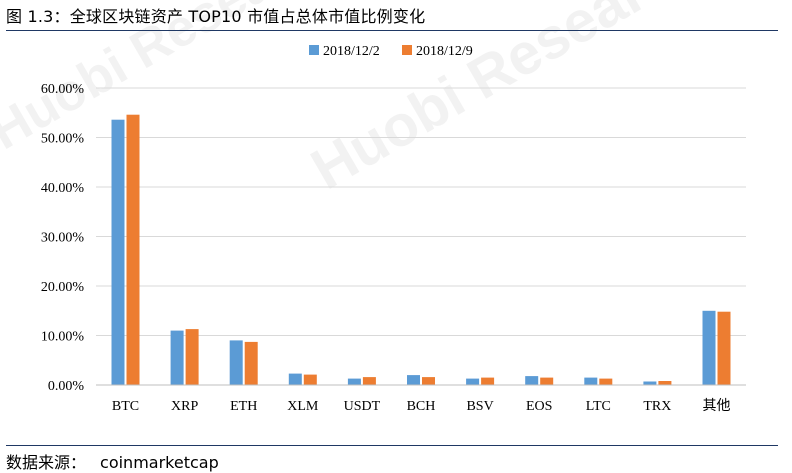  What do you see at coordinates (657, 406) in the screenshot?
I see `x-tick-label: TRX` at bounding box center [657, 406].